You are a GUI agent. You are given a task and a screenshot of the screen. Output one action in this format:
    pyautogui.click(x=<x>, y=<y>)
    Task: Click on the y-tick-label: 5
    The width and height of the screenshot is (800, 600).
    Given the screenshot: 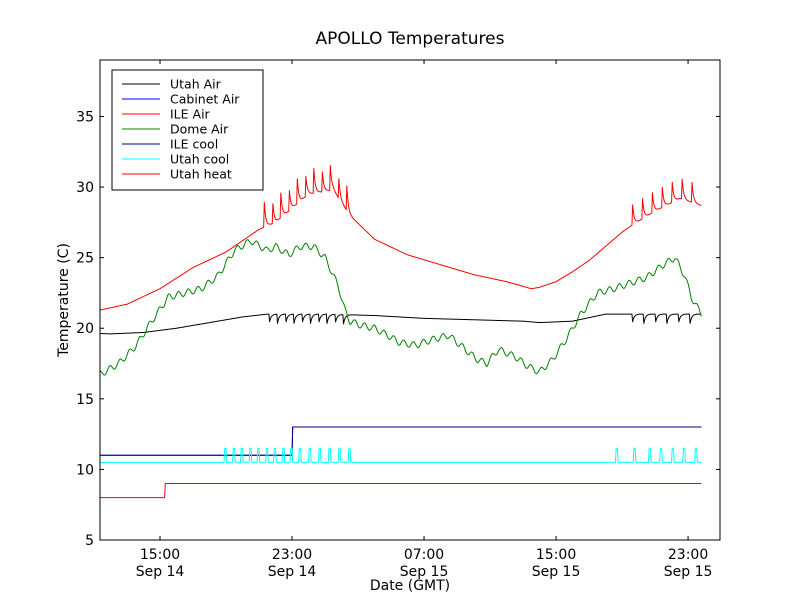 What is the action you would take?
    pyautogui.click(x=89, y=541)
    